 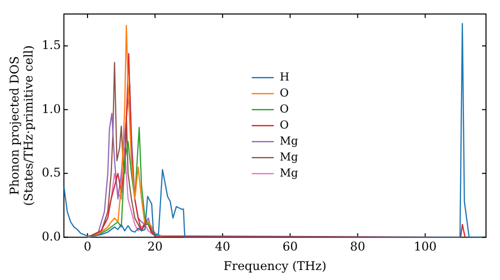 What do you see at coordinates (290, 247) in the screenshot?
I see `x-tick-label: 60` at bounding box center [290, 247].